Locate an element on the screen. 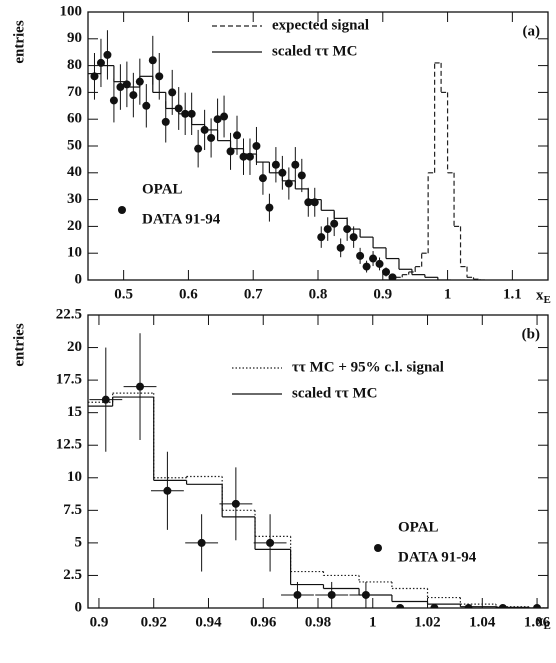 This screenshot has width=556, height=663. legend-label: expected signal is located at coordinates (320, 25).